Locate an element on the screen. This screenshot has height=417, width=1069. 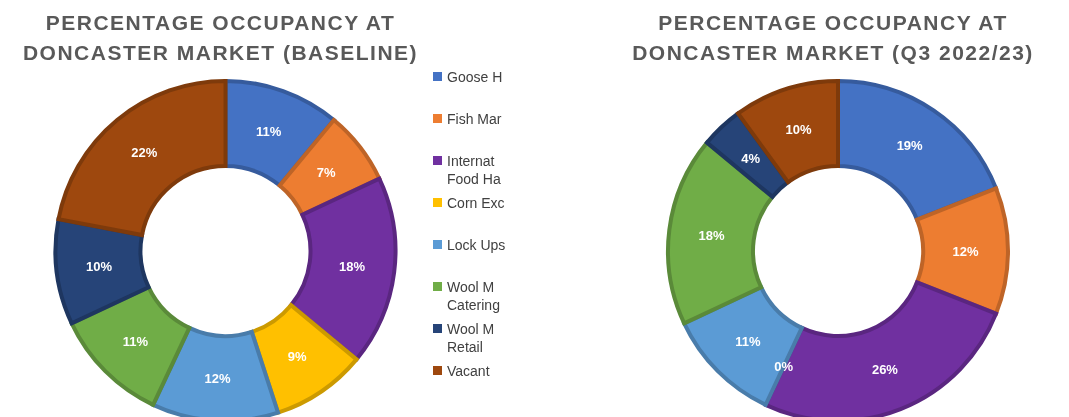
legend-label: Corn Exc is located at coordinates (476, 203).